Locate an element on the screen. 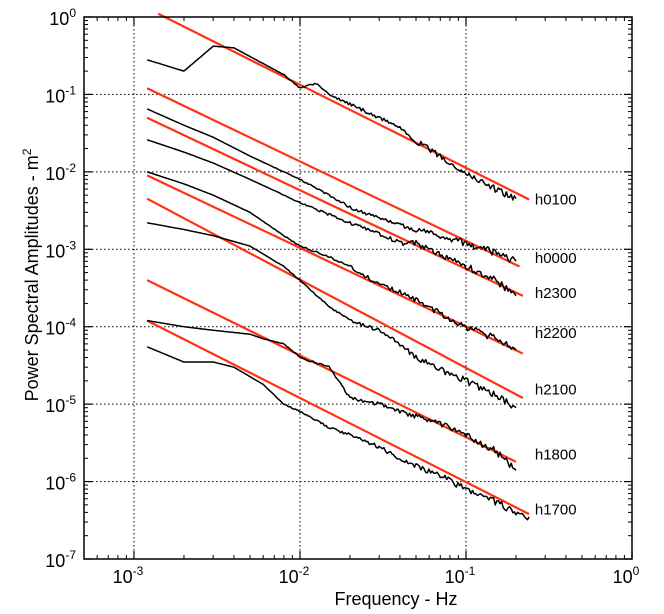 The height and width of the screenshot is (614, 664). y-tick-label: 10⁻⁵ is located at coordinates (60, 404).